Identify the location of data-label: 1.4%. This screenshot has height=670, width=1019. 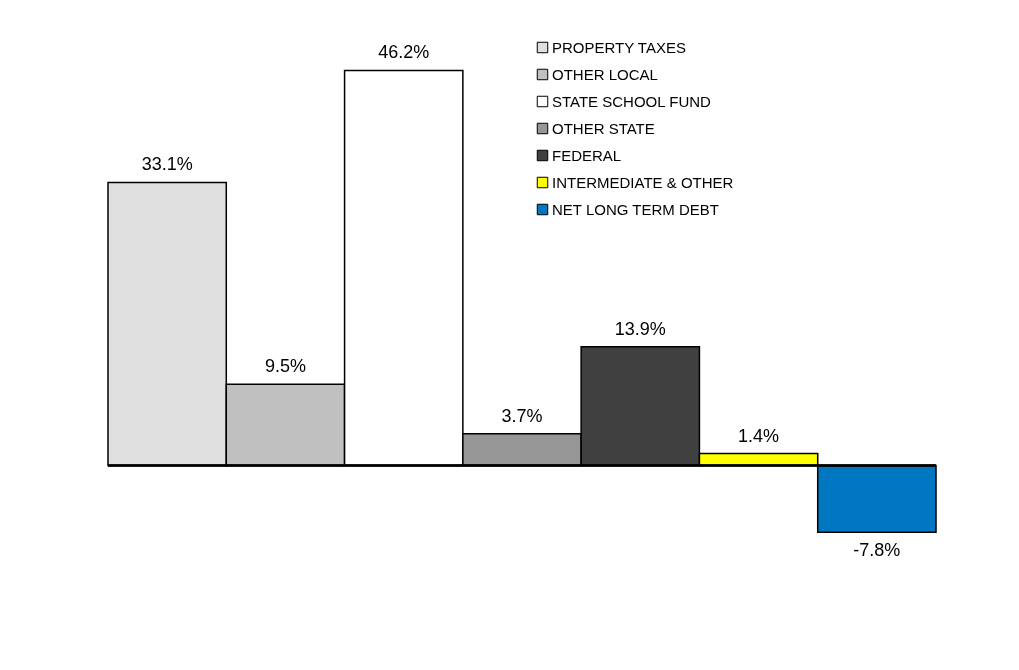
(759, 435).